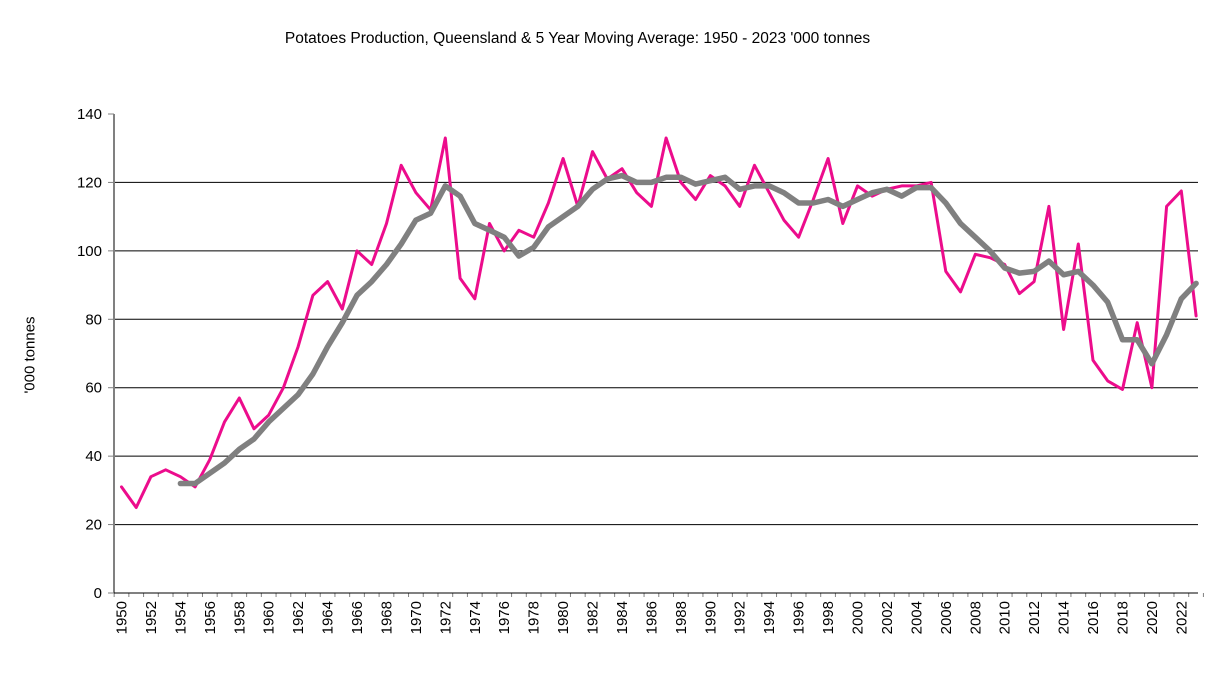 The image size is (1225, 683). What do you see at coordinates (1181, 617) in the screenshot?
I see `x-tick-label: 2022` at bounding box center [1181, 617].